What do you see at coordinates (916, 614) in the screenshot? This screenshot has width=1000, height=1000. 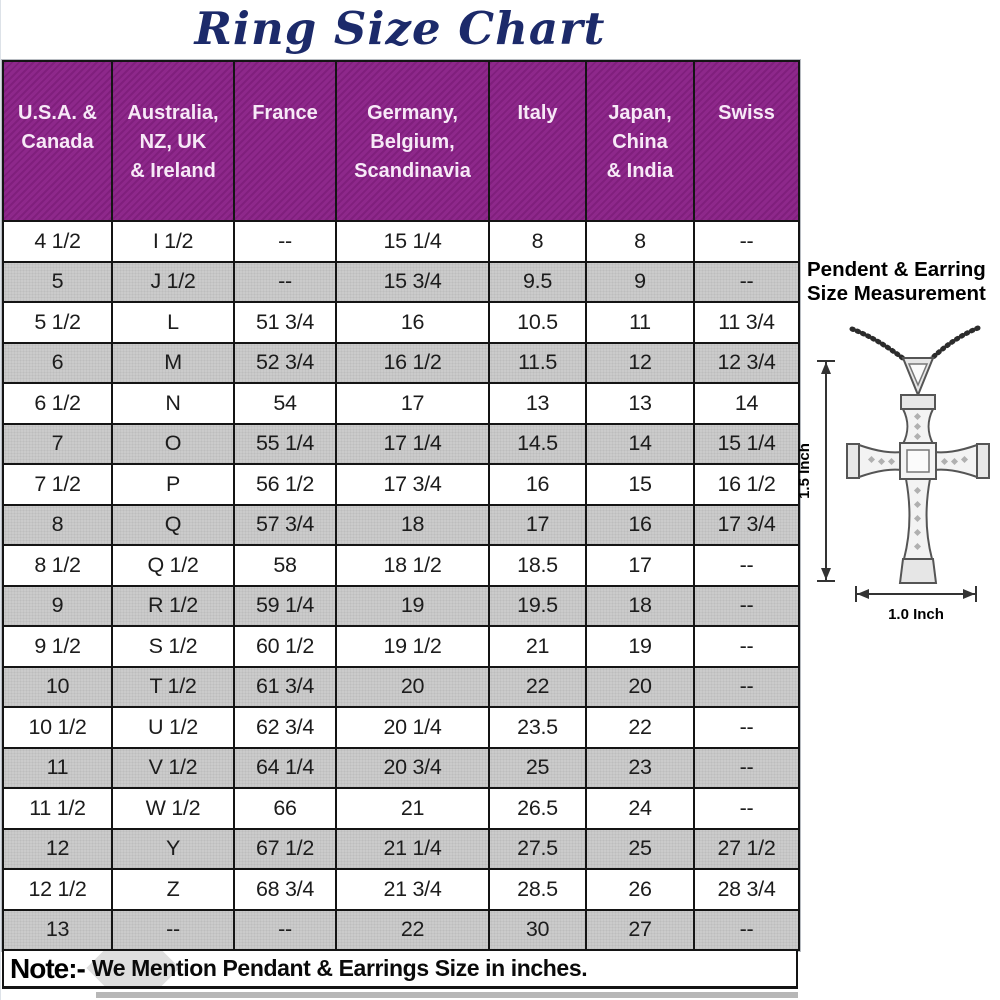 I see `width-measurement-label: 1.0 Inch` at bounding box center [916, 614].